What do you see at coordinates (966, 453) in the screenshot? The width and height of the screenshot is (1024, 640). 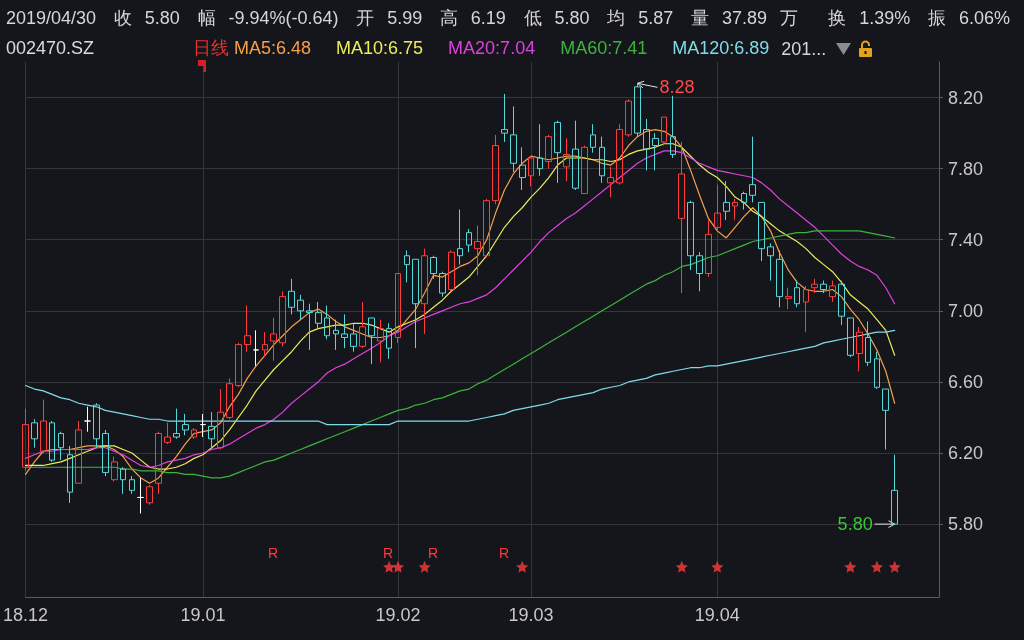 I see `y-tick-label: 6.20` at bounding box center [966, 453].